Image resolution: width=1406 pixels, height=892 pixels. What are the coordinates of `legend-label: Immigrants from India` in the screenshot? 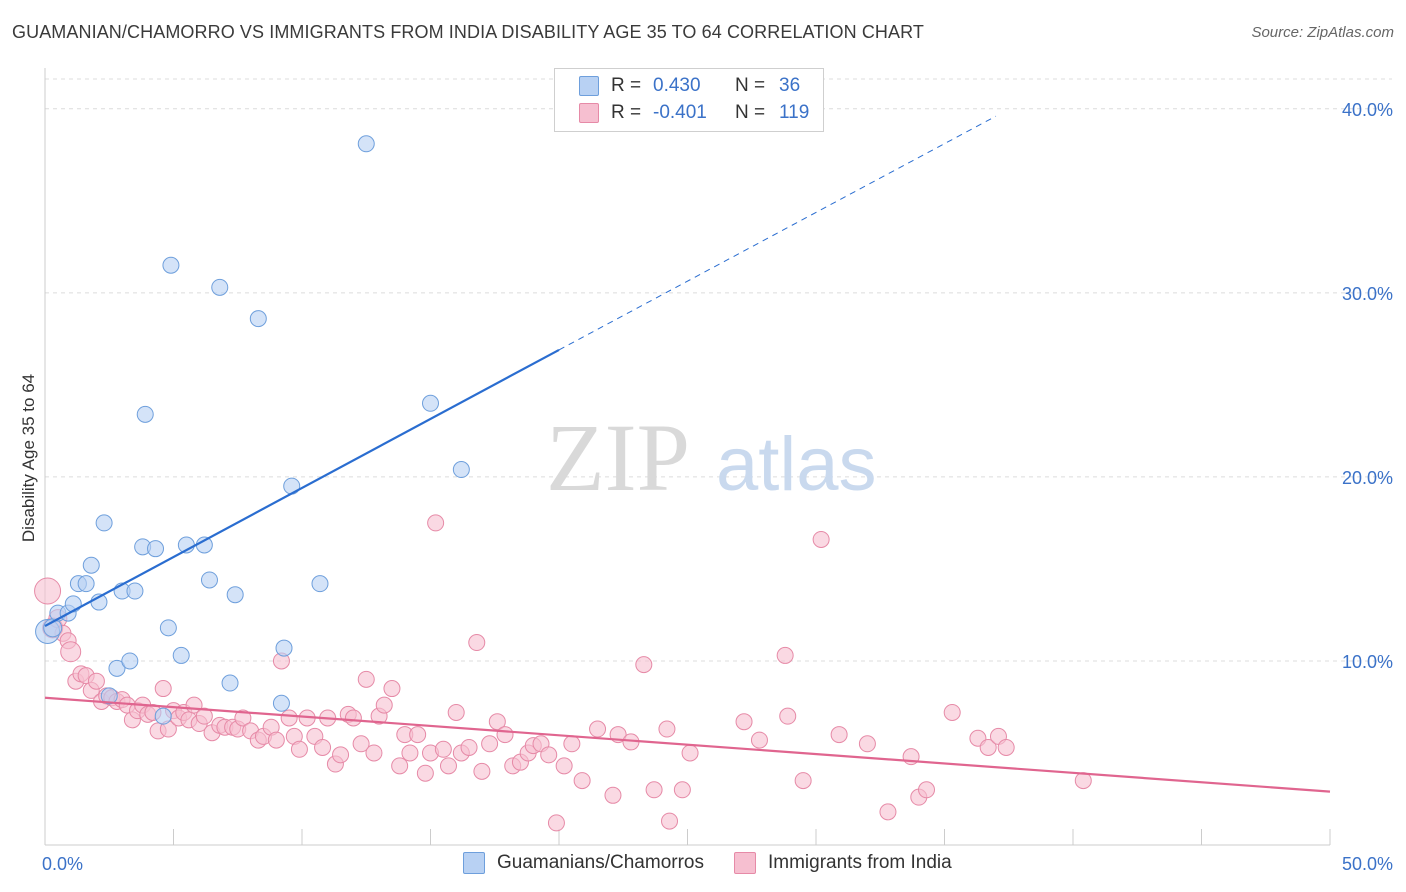 It's located at (859, 862).